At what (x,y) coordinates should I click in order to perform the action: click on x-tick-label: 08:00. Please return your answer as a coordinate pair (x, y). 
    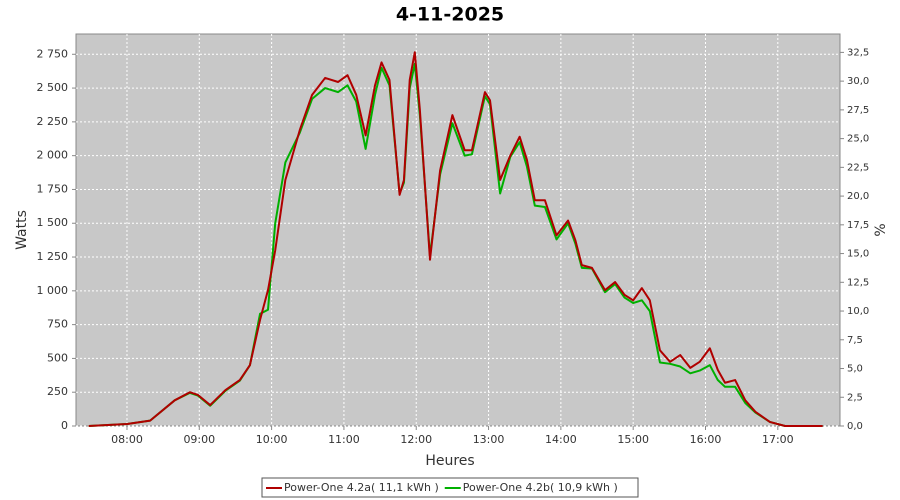
    Looking at the image, I should click on (127, 439).